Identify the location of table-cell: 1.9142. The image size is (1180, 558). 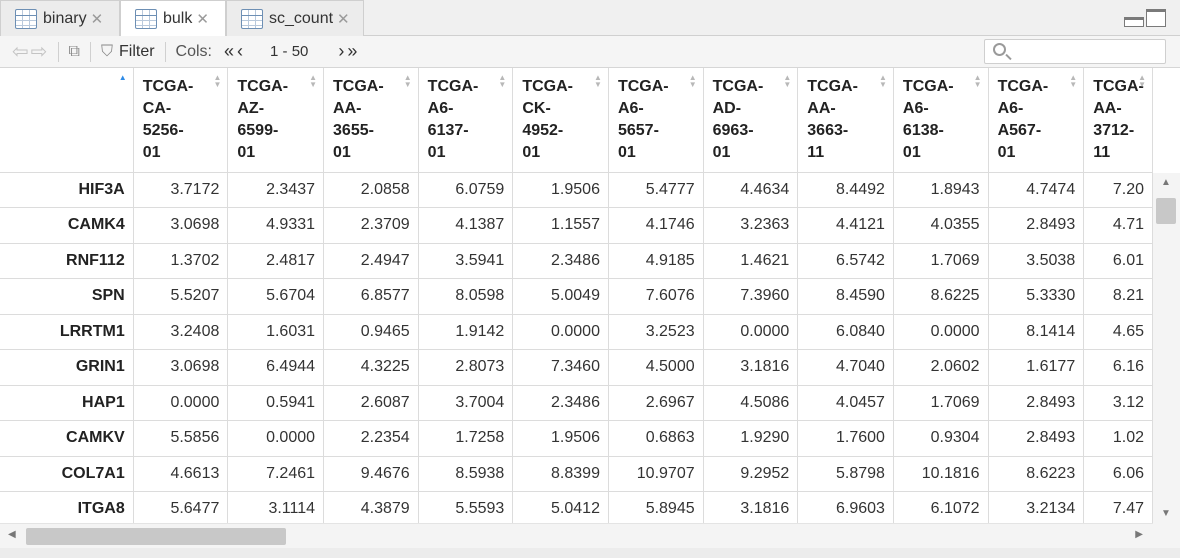
(466, 332).